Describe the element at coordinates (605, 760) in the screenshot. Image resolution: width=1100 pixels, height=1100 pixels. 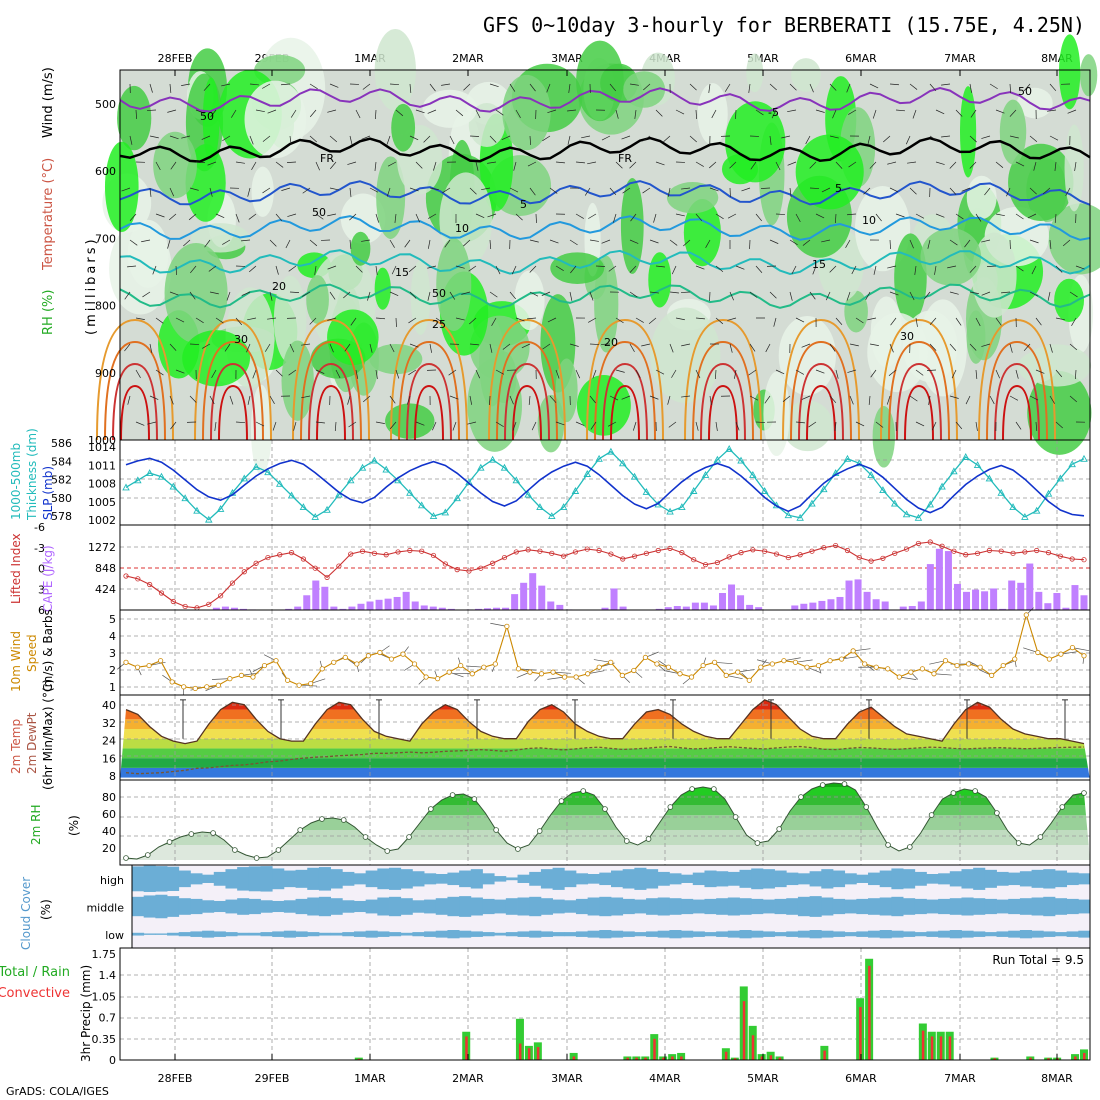
I see `dewpoint-line` at that location.